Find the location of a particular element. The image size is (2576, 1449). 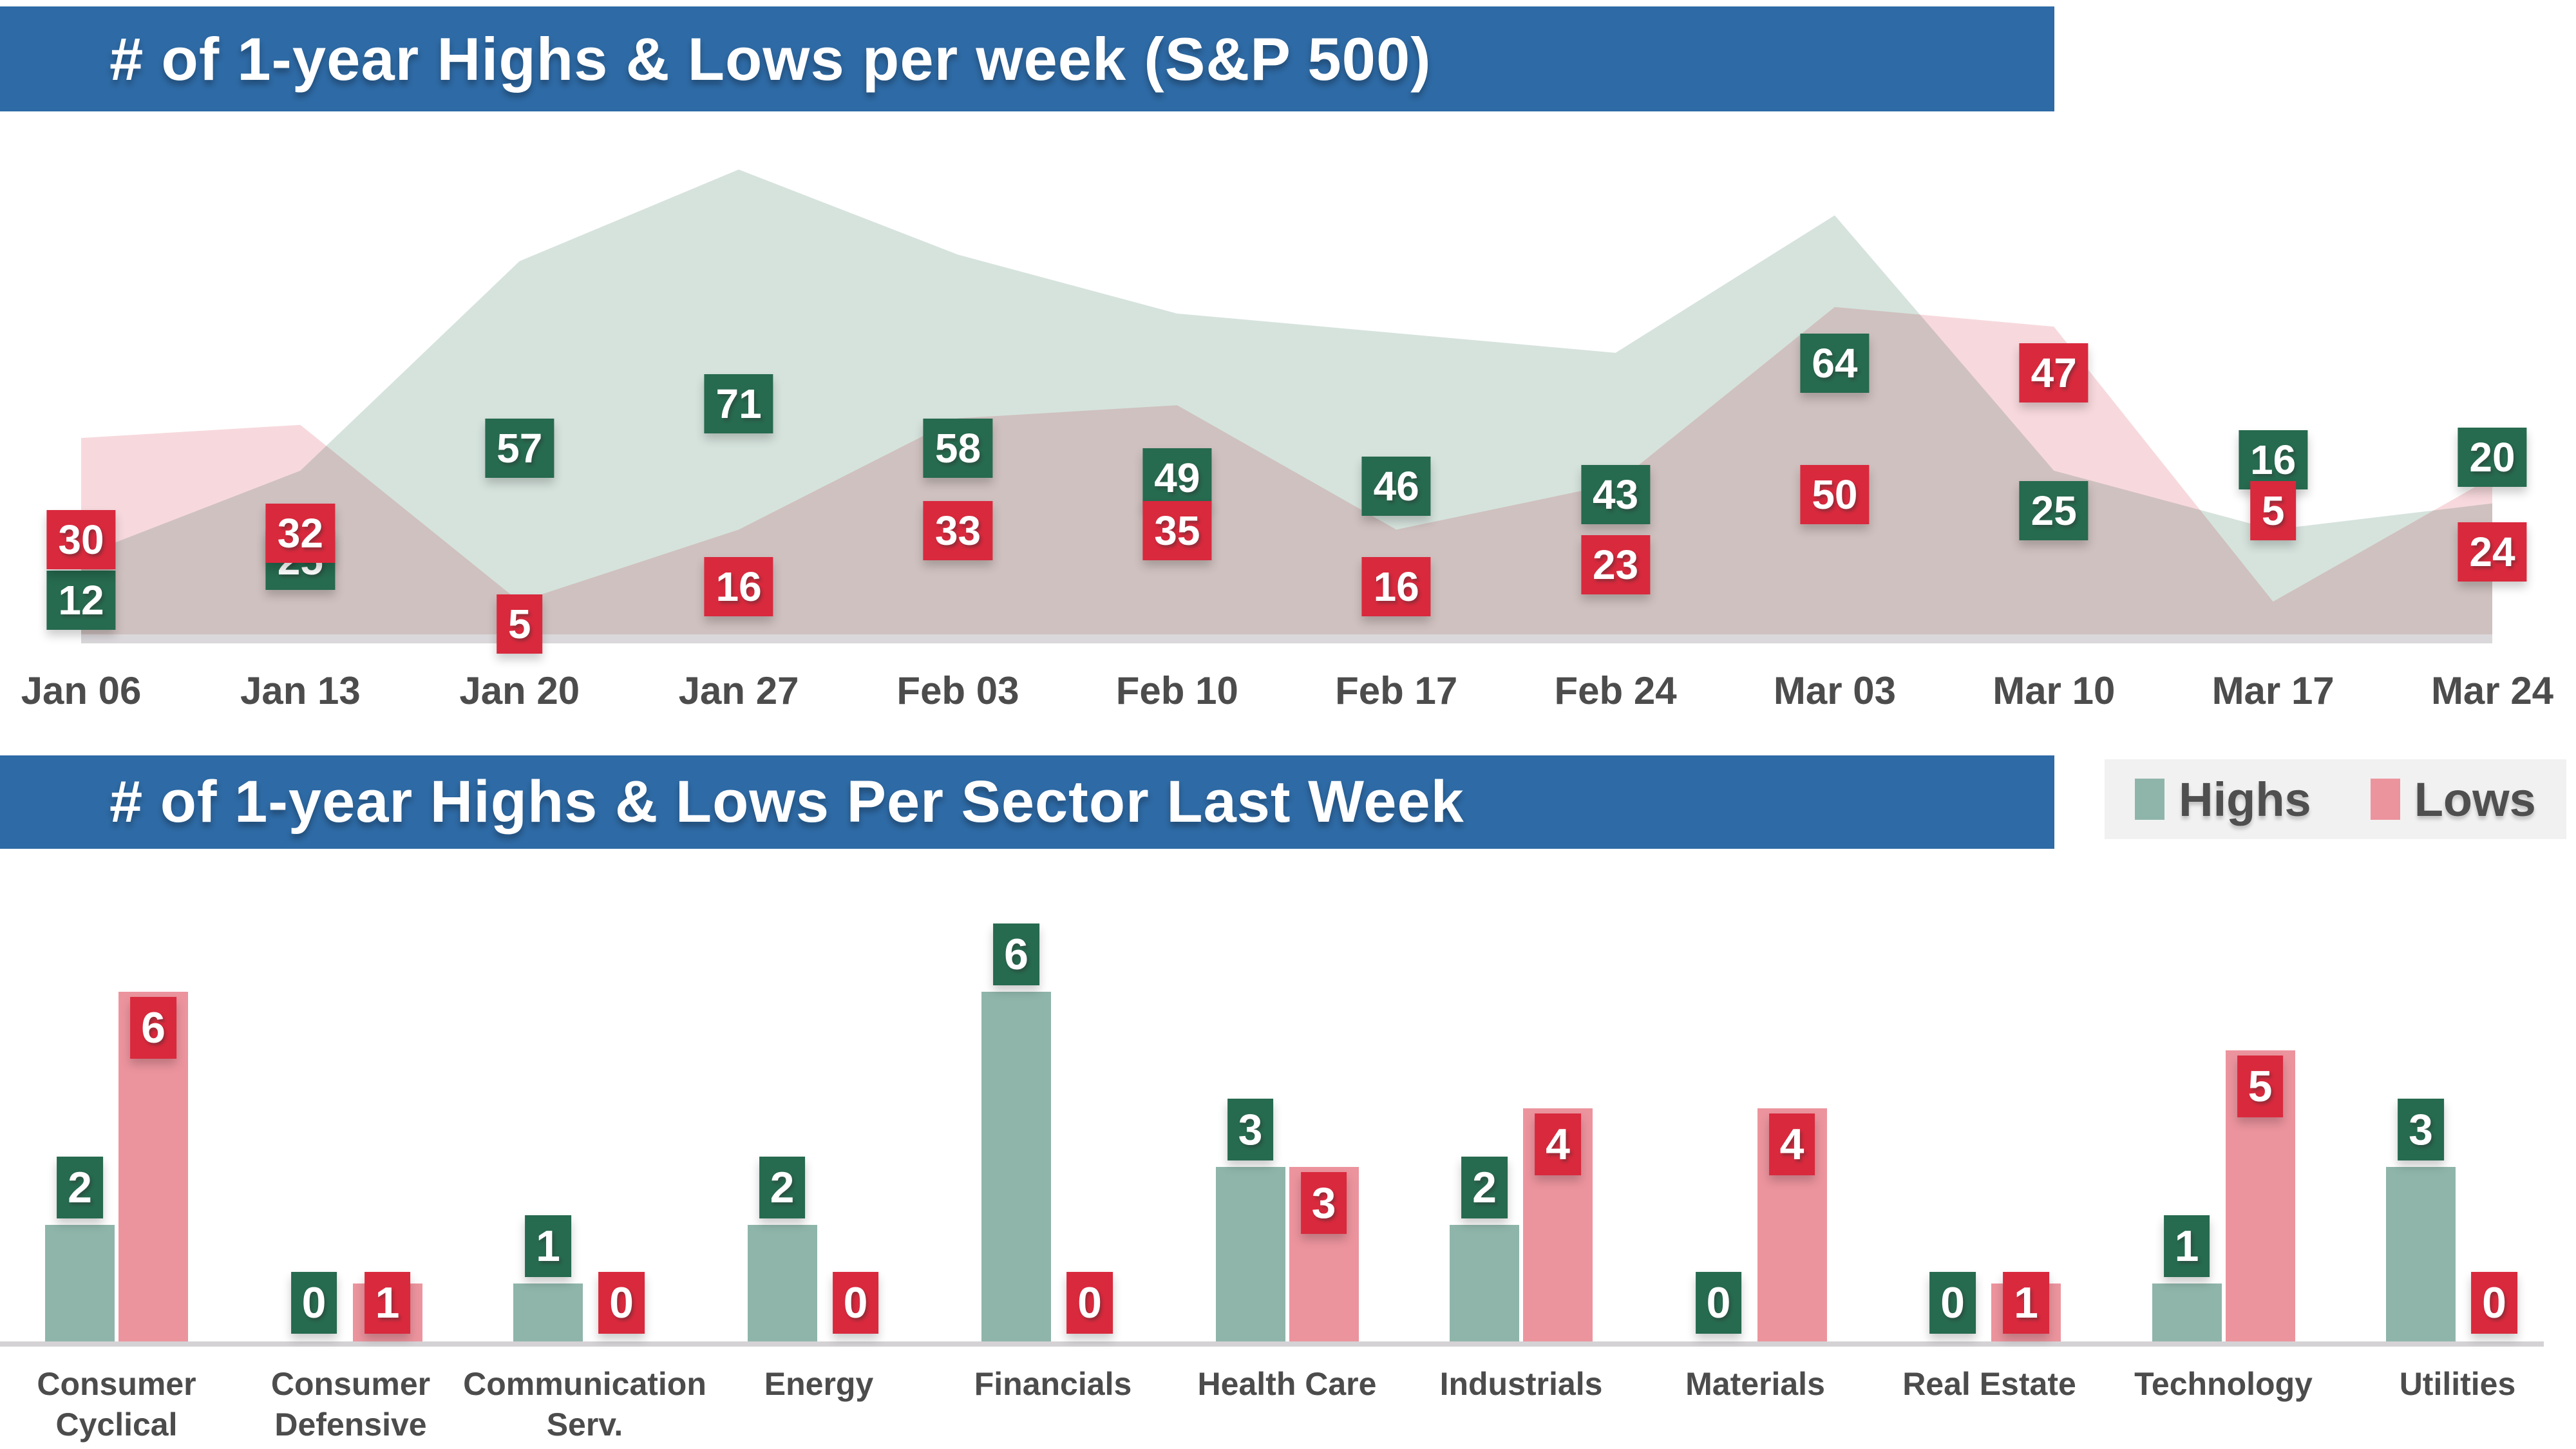

week-label: Jan 06 is located at coordinates (81, 690).